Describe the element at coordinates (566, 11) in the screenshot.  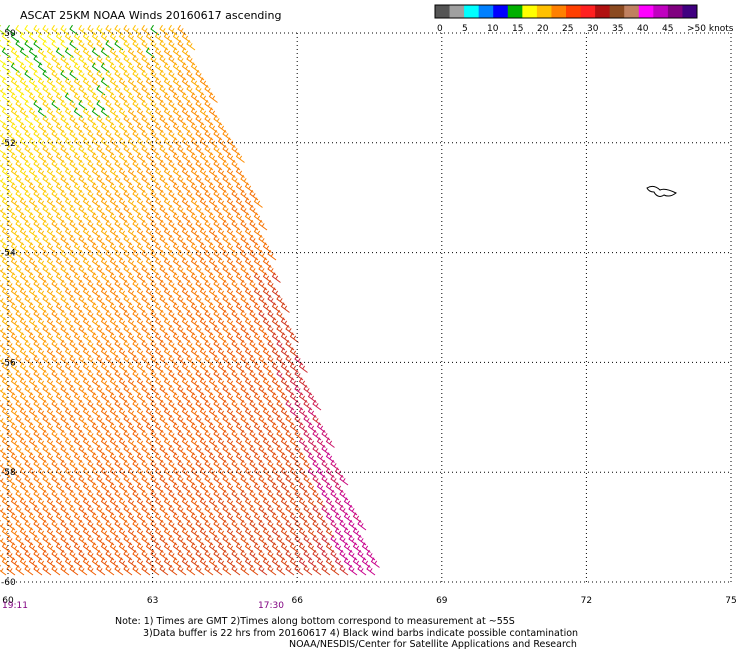
I see `colorbar-frame` at that location.